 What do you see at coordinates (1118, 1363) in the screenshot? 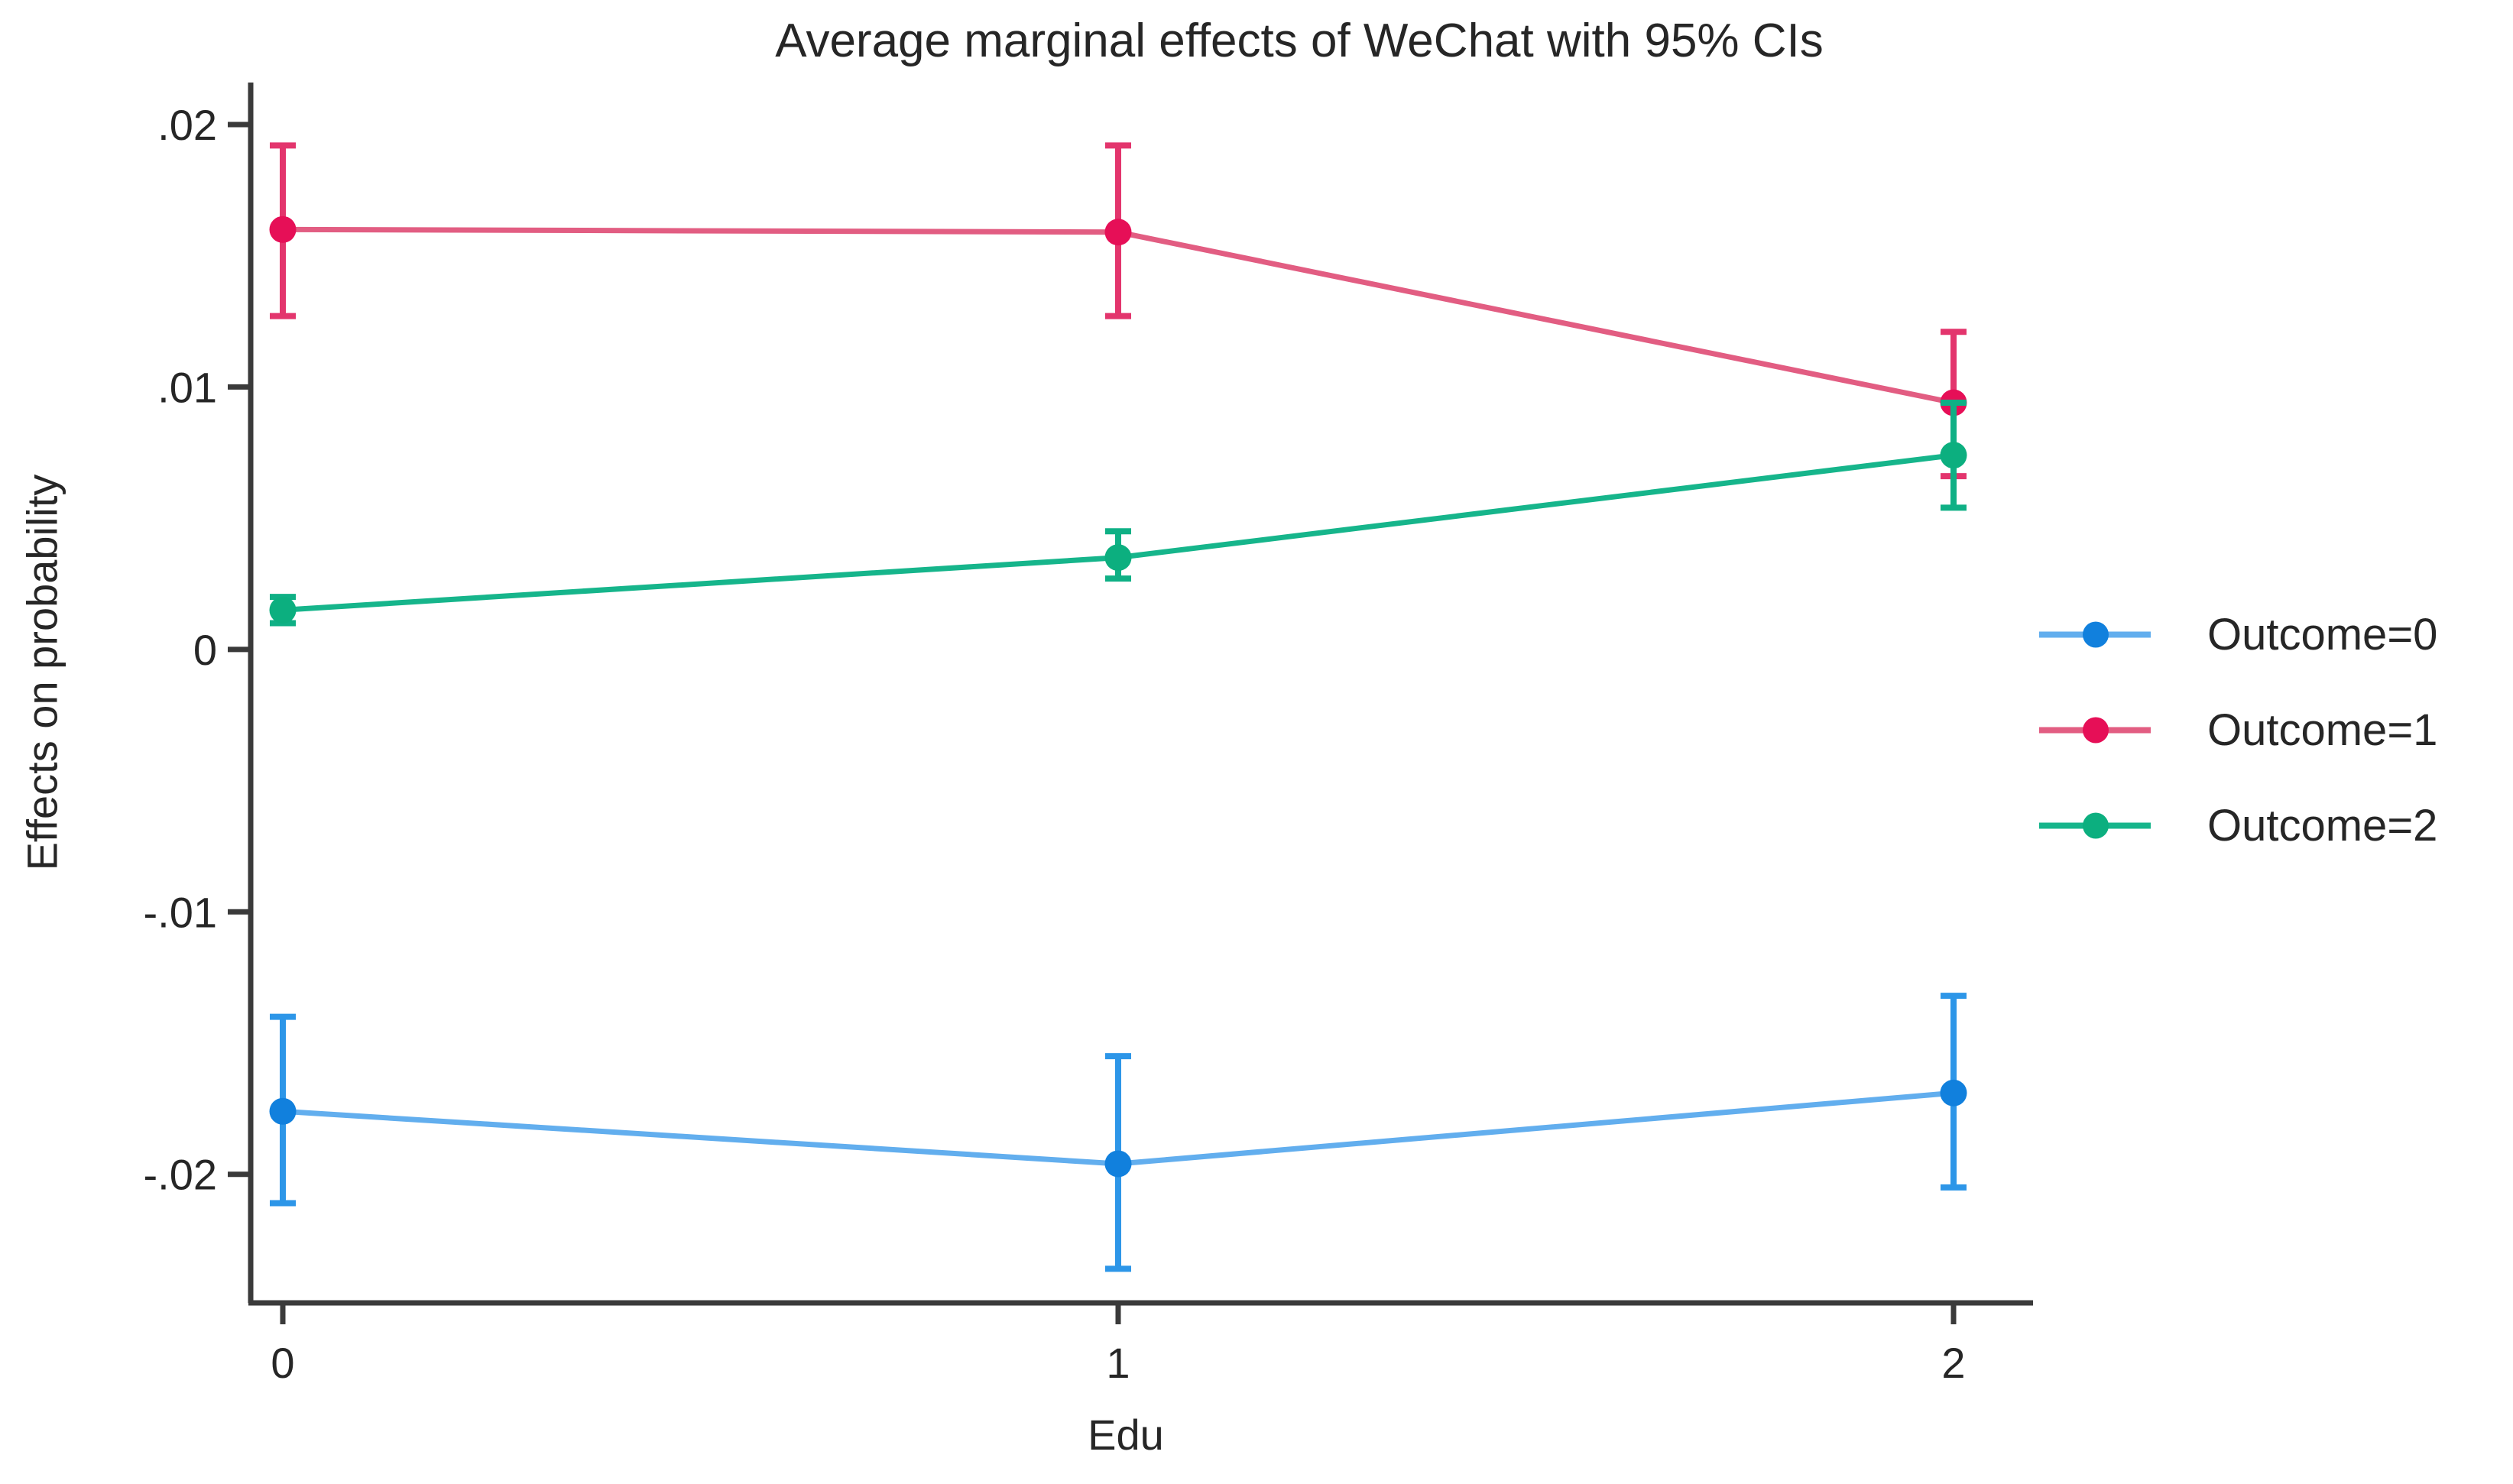
I see `x-tick-label: 1` at bounding box center [1118, 1363].